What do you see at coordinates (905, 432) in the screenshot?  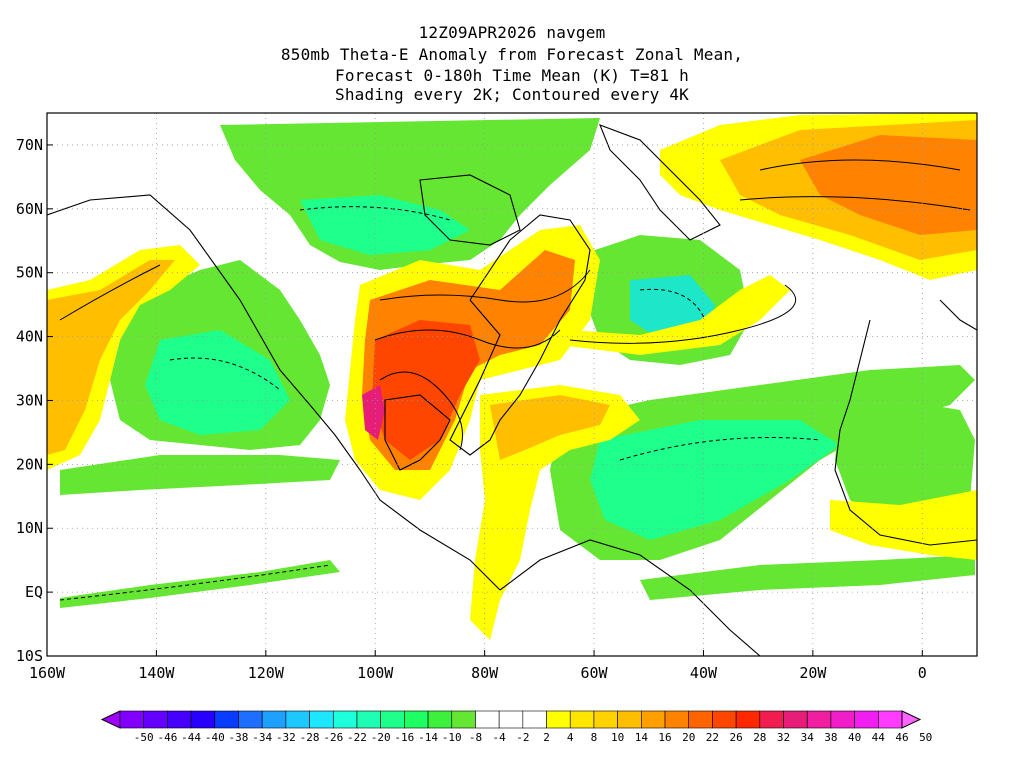 I see `coastline-africa` at bounding box center [905, 432].